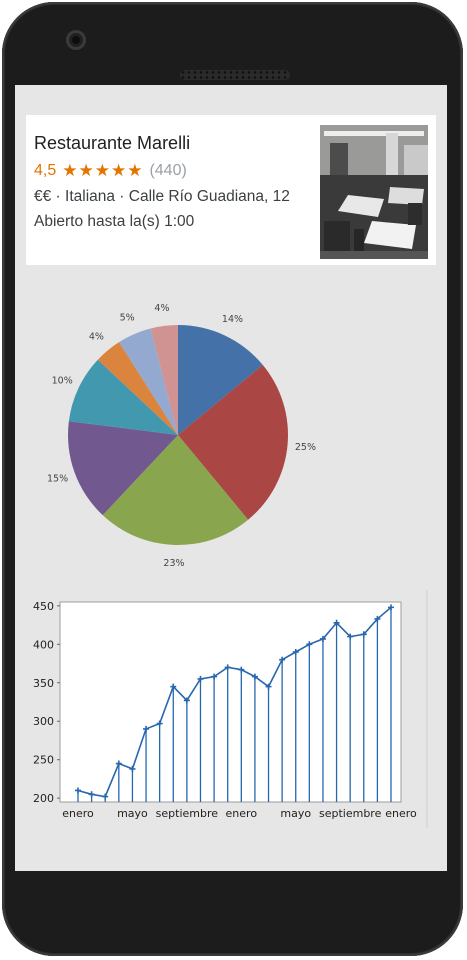 The width and height of the screenshot is (467, 960). Describe the element at coordinates (235, 75) in the screenshot. I see `earpiece-speaker` at that location.